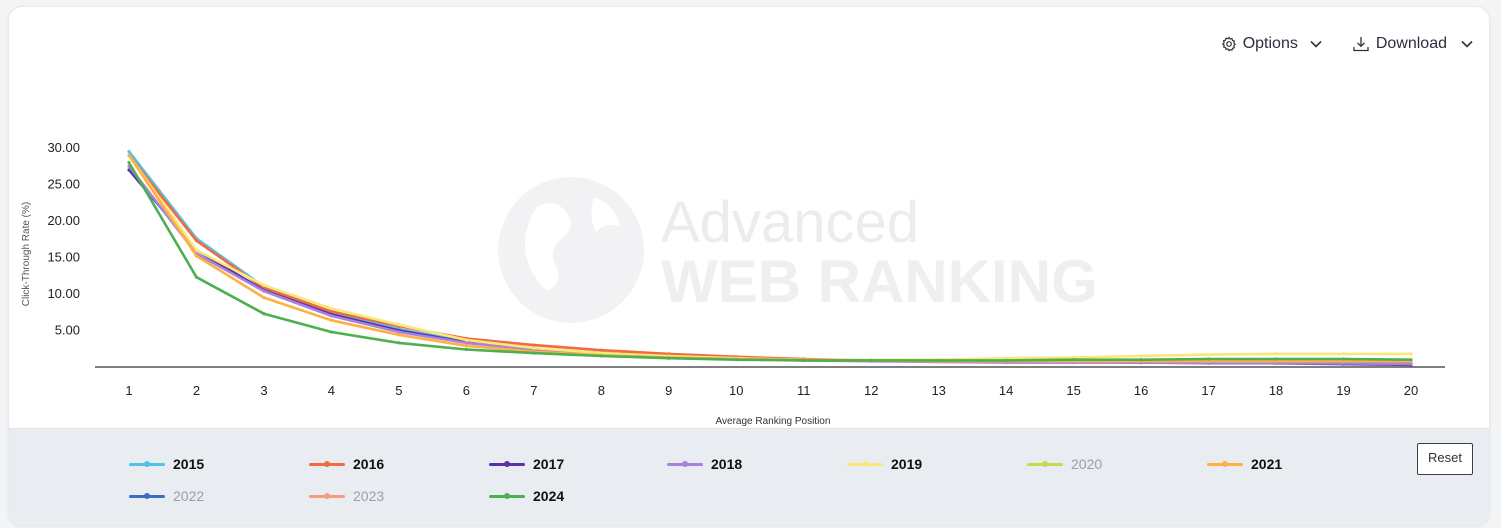  Describe the element at coordinates (1316, 44) in the screenshot. I see `chevron-down-icon` at that location.